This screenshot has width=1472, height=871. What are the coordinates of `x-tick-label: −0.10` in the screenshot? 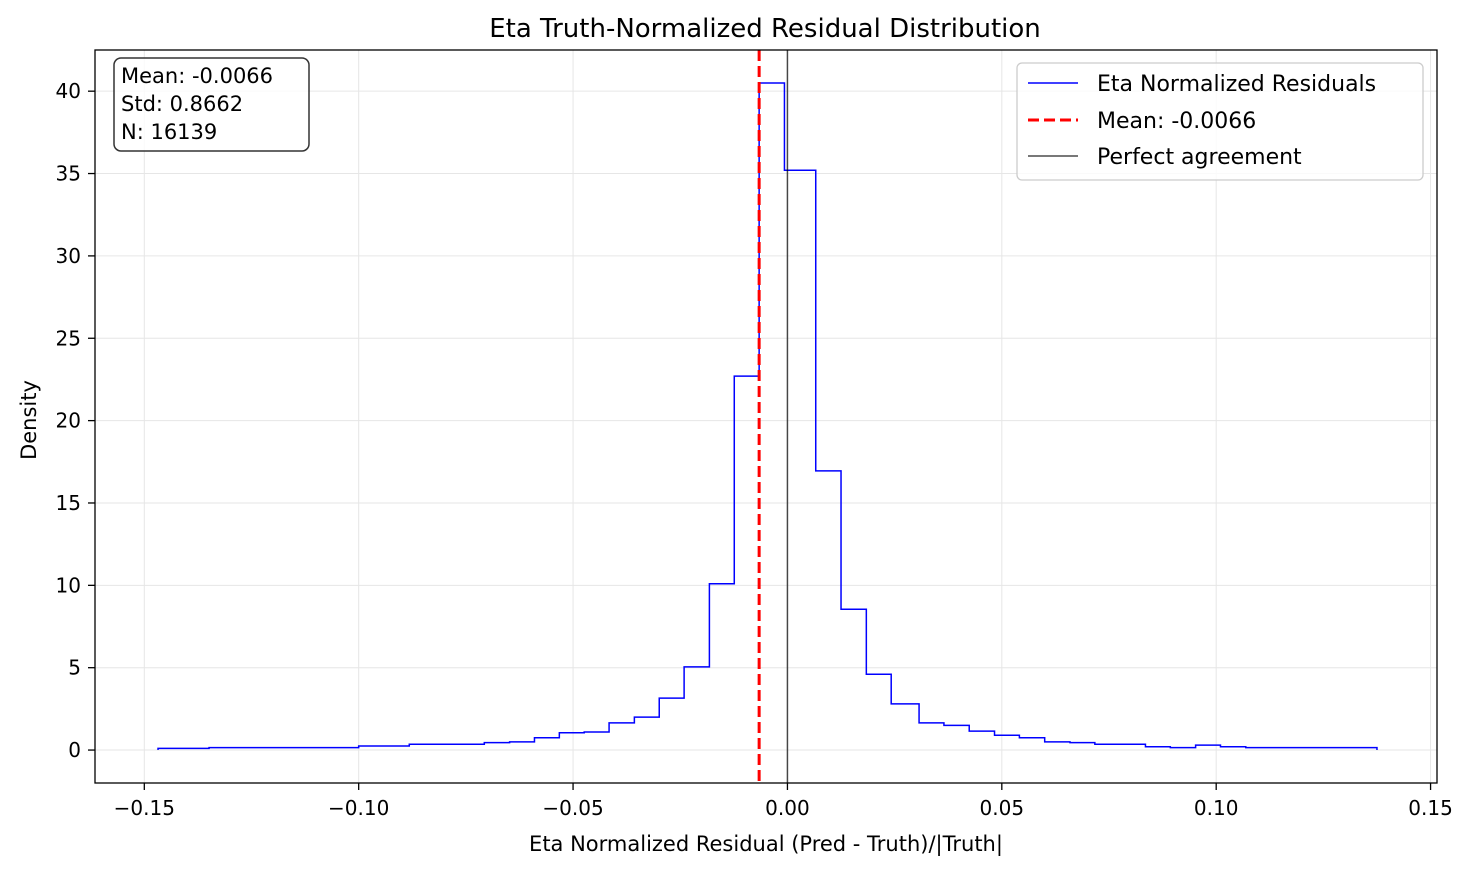 It's located at (358, 808).